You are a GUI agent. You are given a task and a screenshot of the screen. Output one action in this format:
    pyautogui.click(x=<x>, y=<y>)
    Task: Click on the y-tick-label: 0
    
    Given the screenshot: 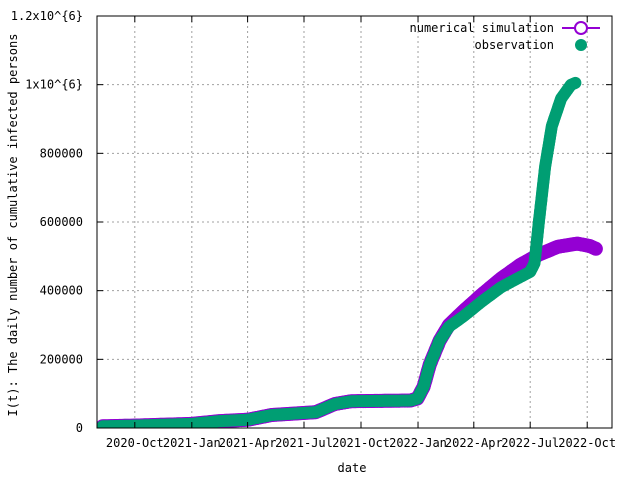 What is the action you would take?
    pyautogui.click(x=79, y=428)
    